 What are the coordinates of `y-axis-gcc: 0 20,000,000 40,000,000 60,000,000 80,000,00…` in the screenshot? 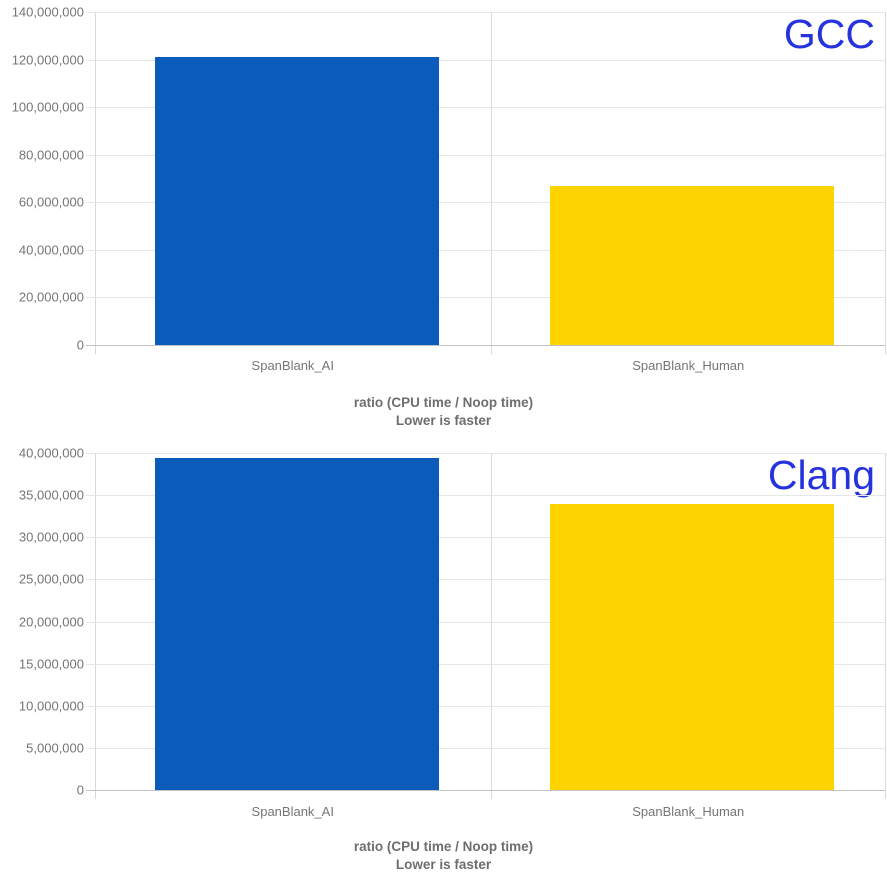 It's located at (42, 179).